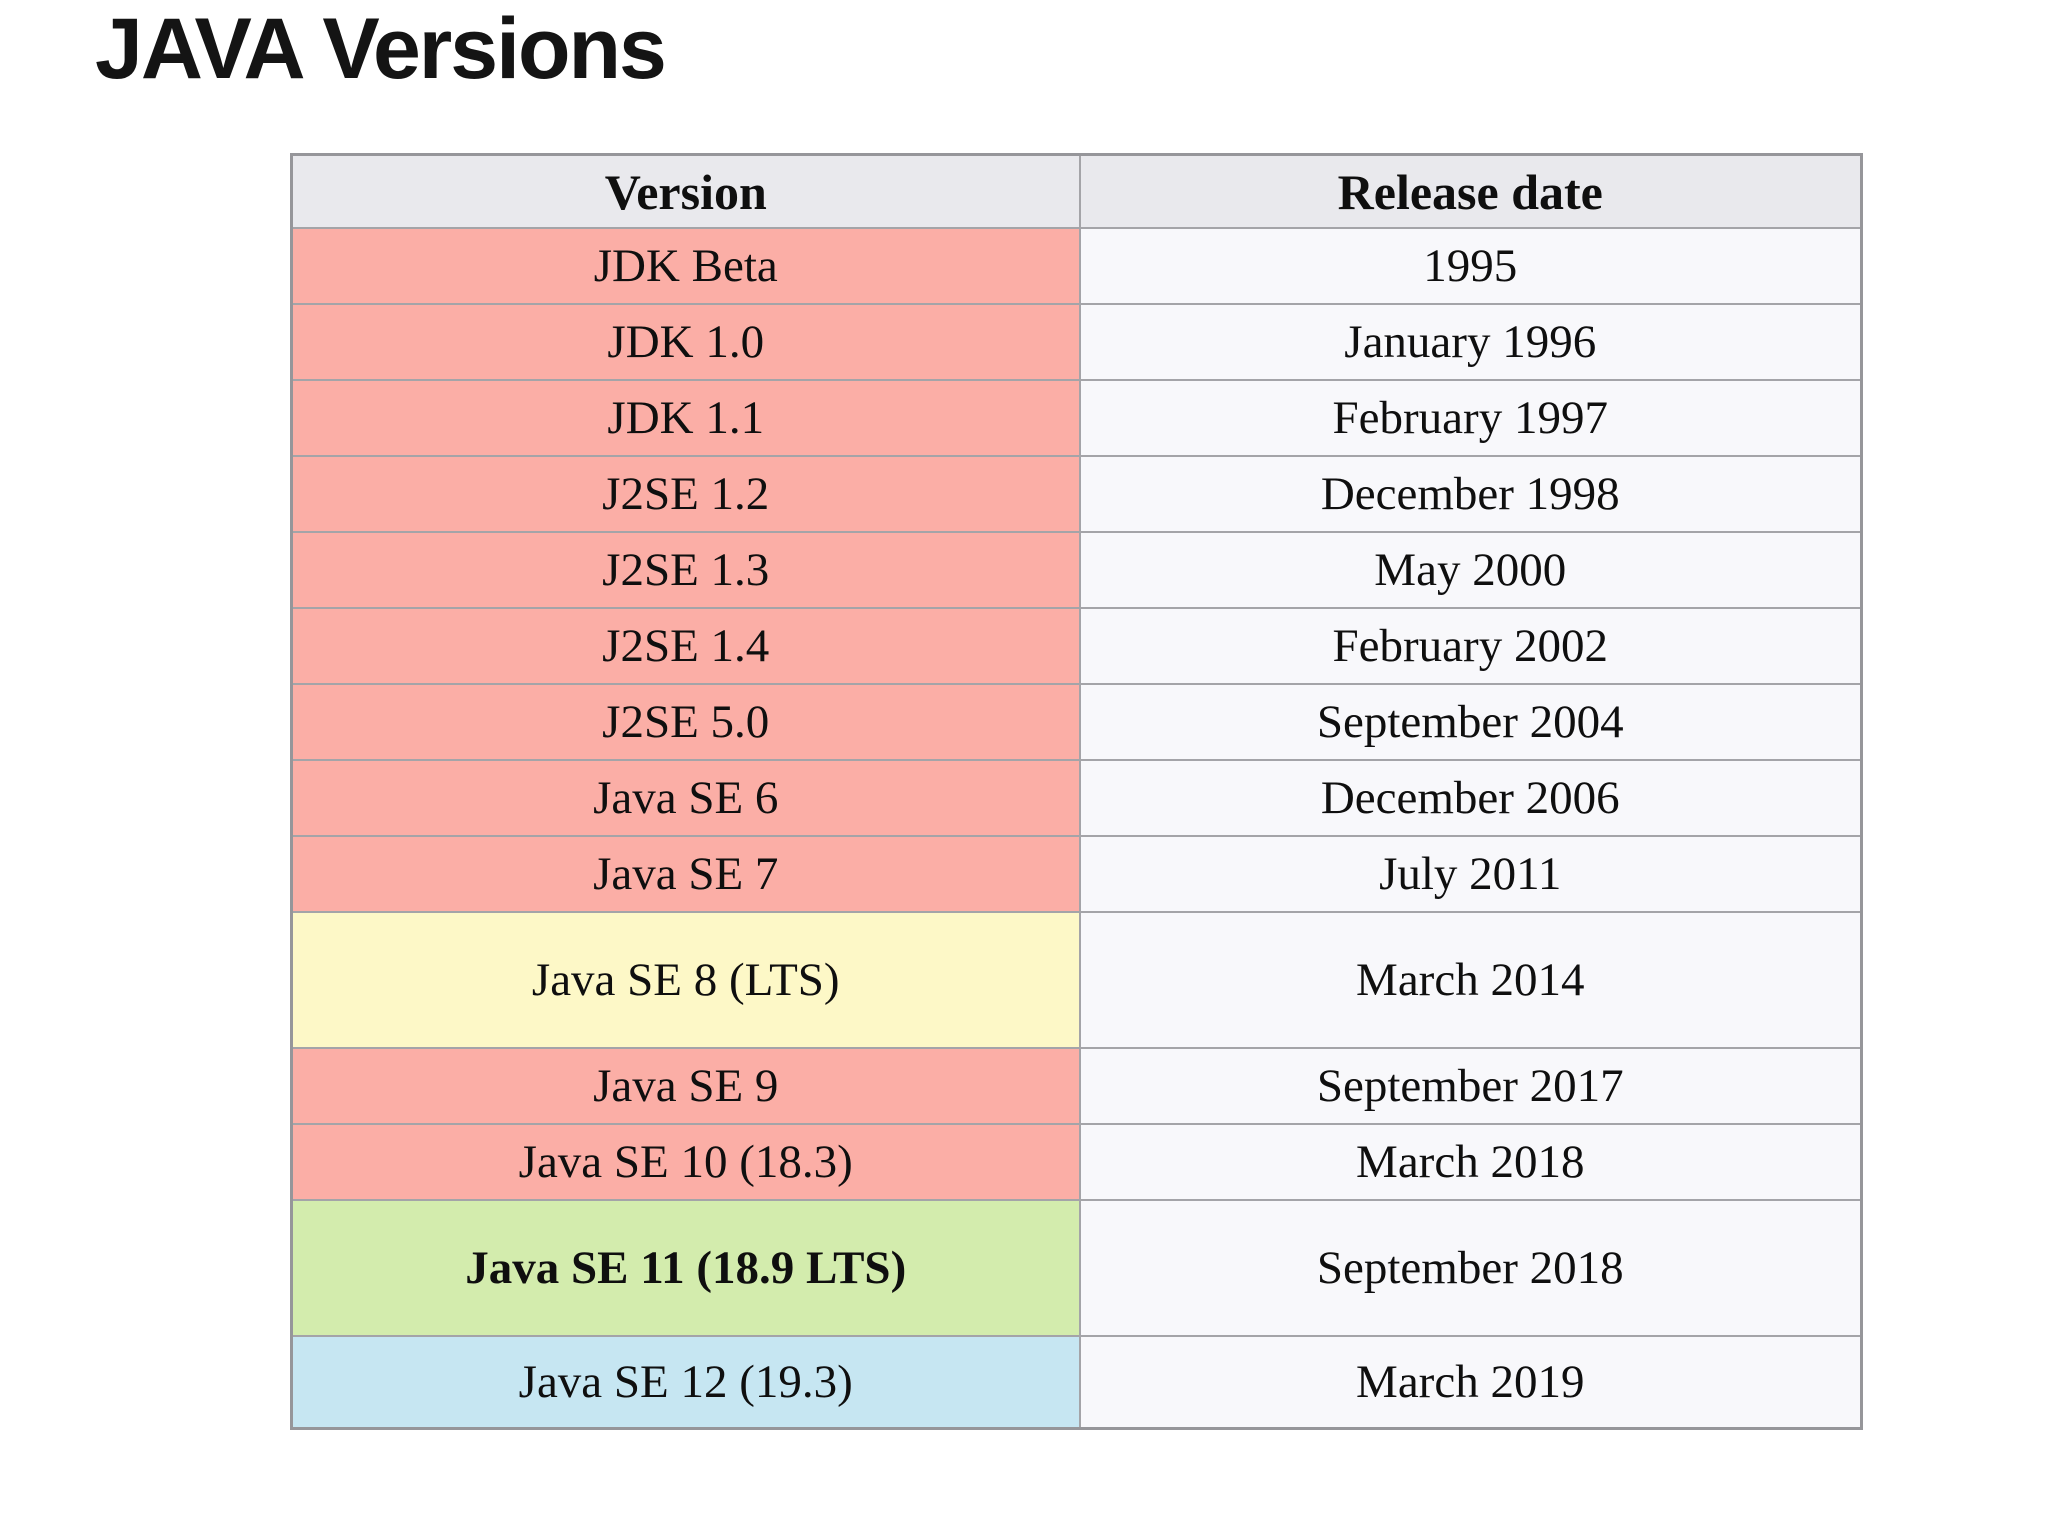 The image size is (2048, 1536). What do you see at coordinates (381, 49) in the screenshot?
I see `page-title: JAVA Versions` at bounding box center [381, 49].